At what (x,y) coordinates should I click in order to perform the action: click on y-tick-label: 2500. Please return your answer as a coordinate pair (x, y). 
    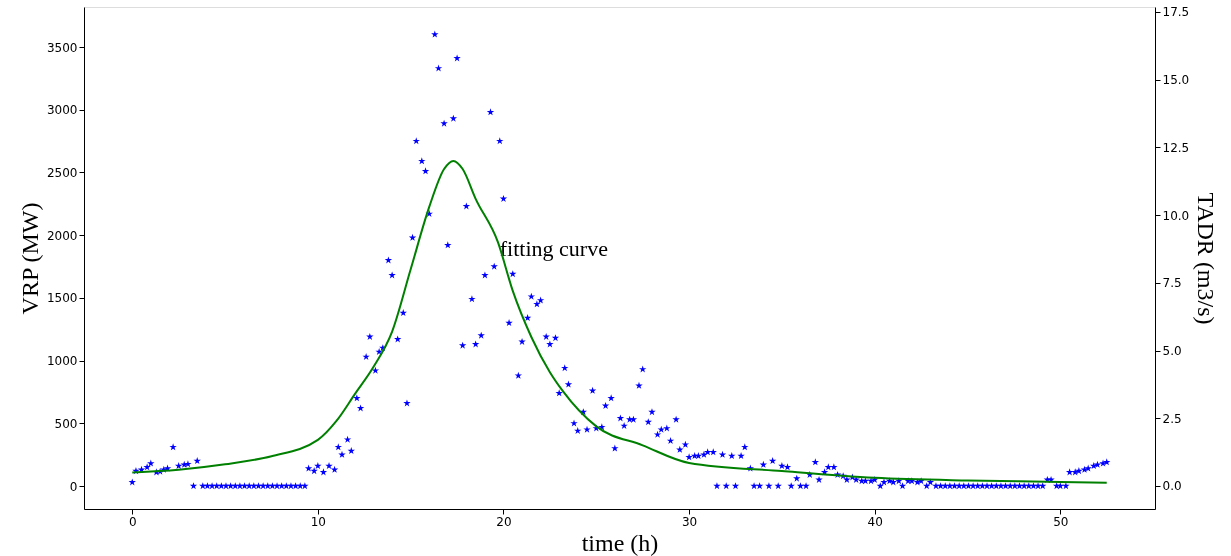
    Looking at the image, I should click on (62, 172).